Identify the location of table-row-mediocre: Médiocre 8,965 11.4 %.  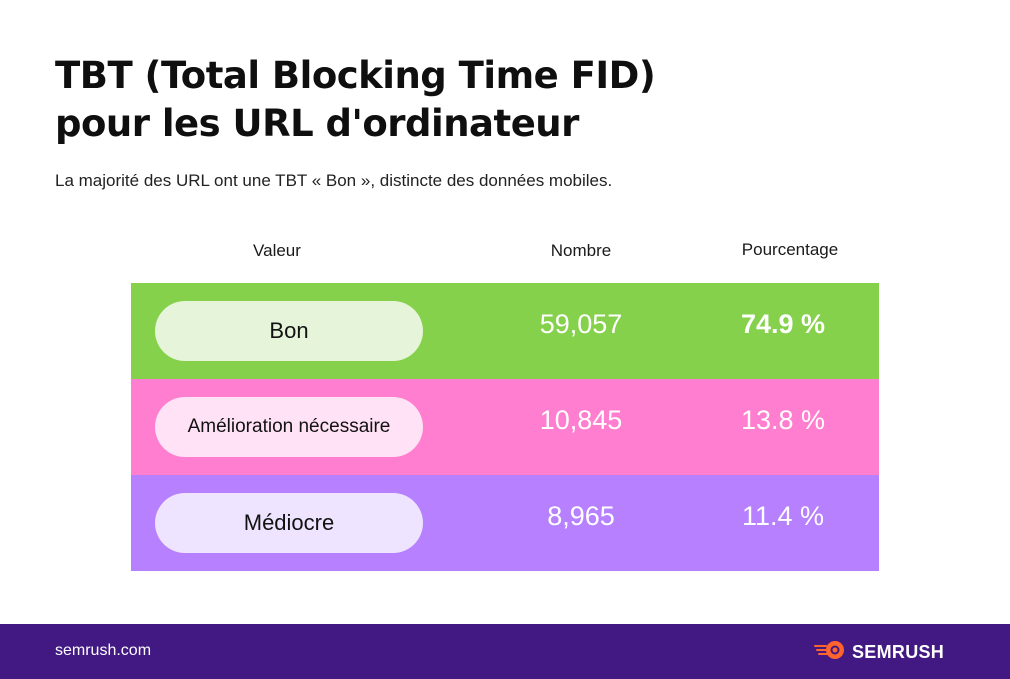
(505, 523).